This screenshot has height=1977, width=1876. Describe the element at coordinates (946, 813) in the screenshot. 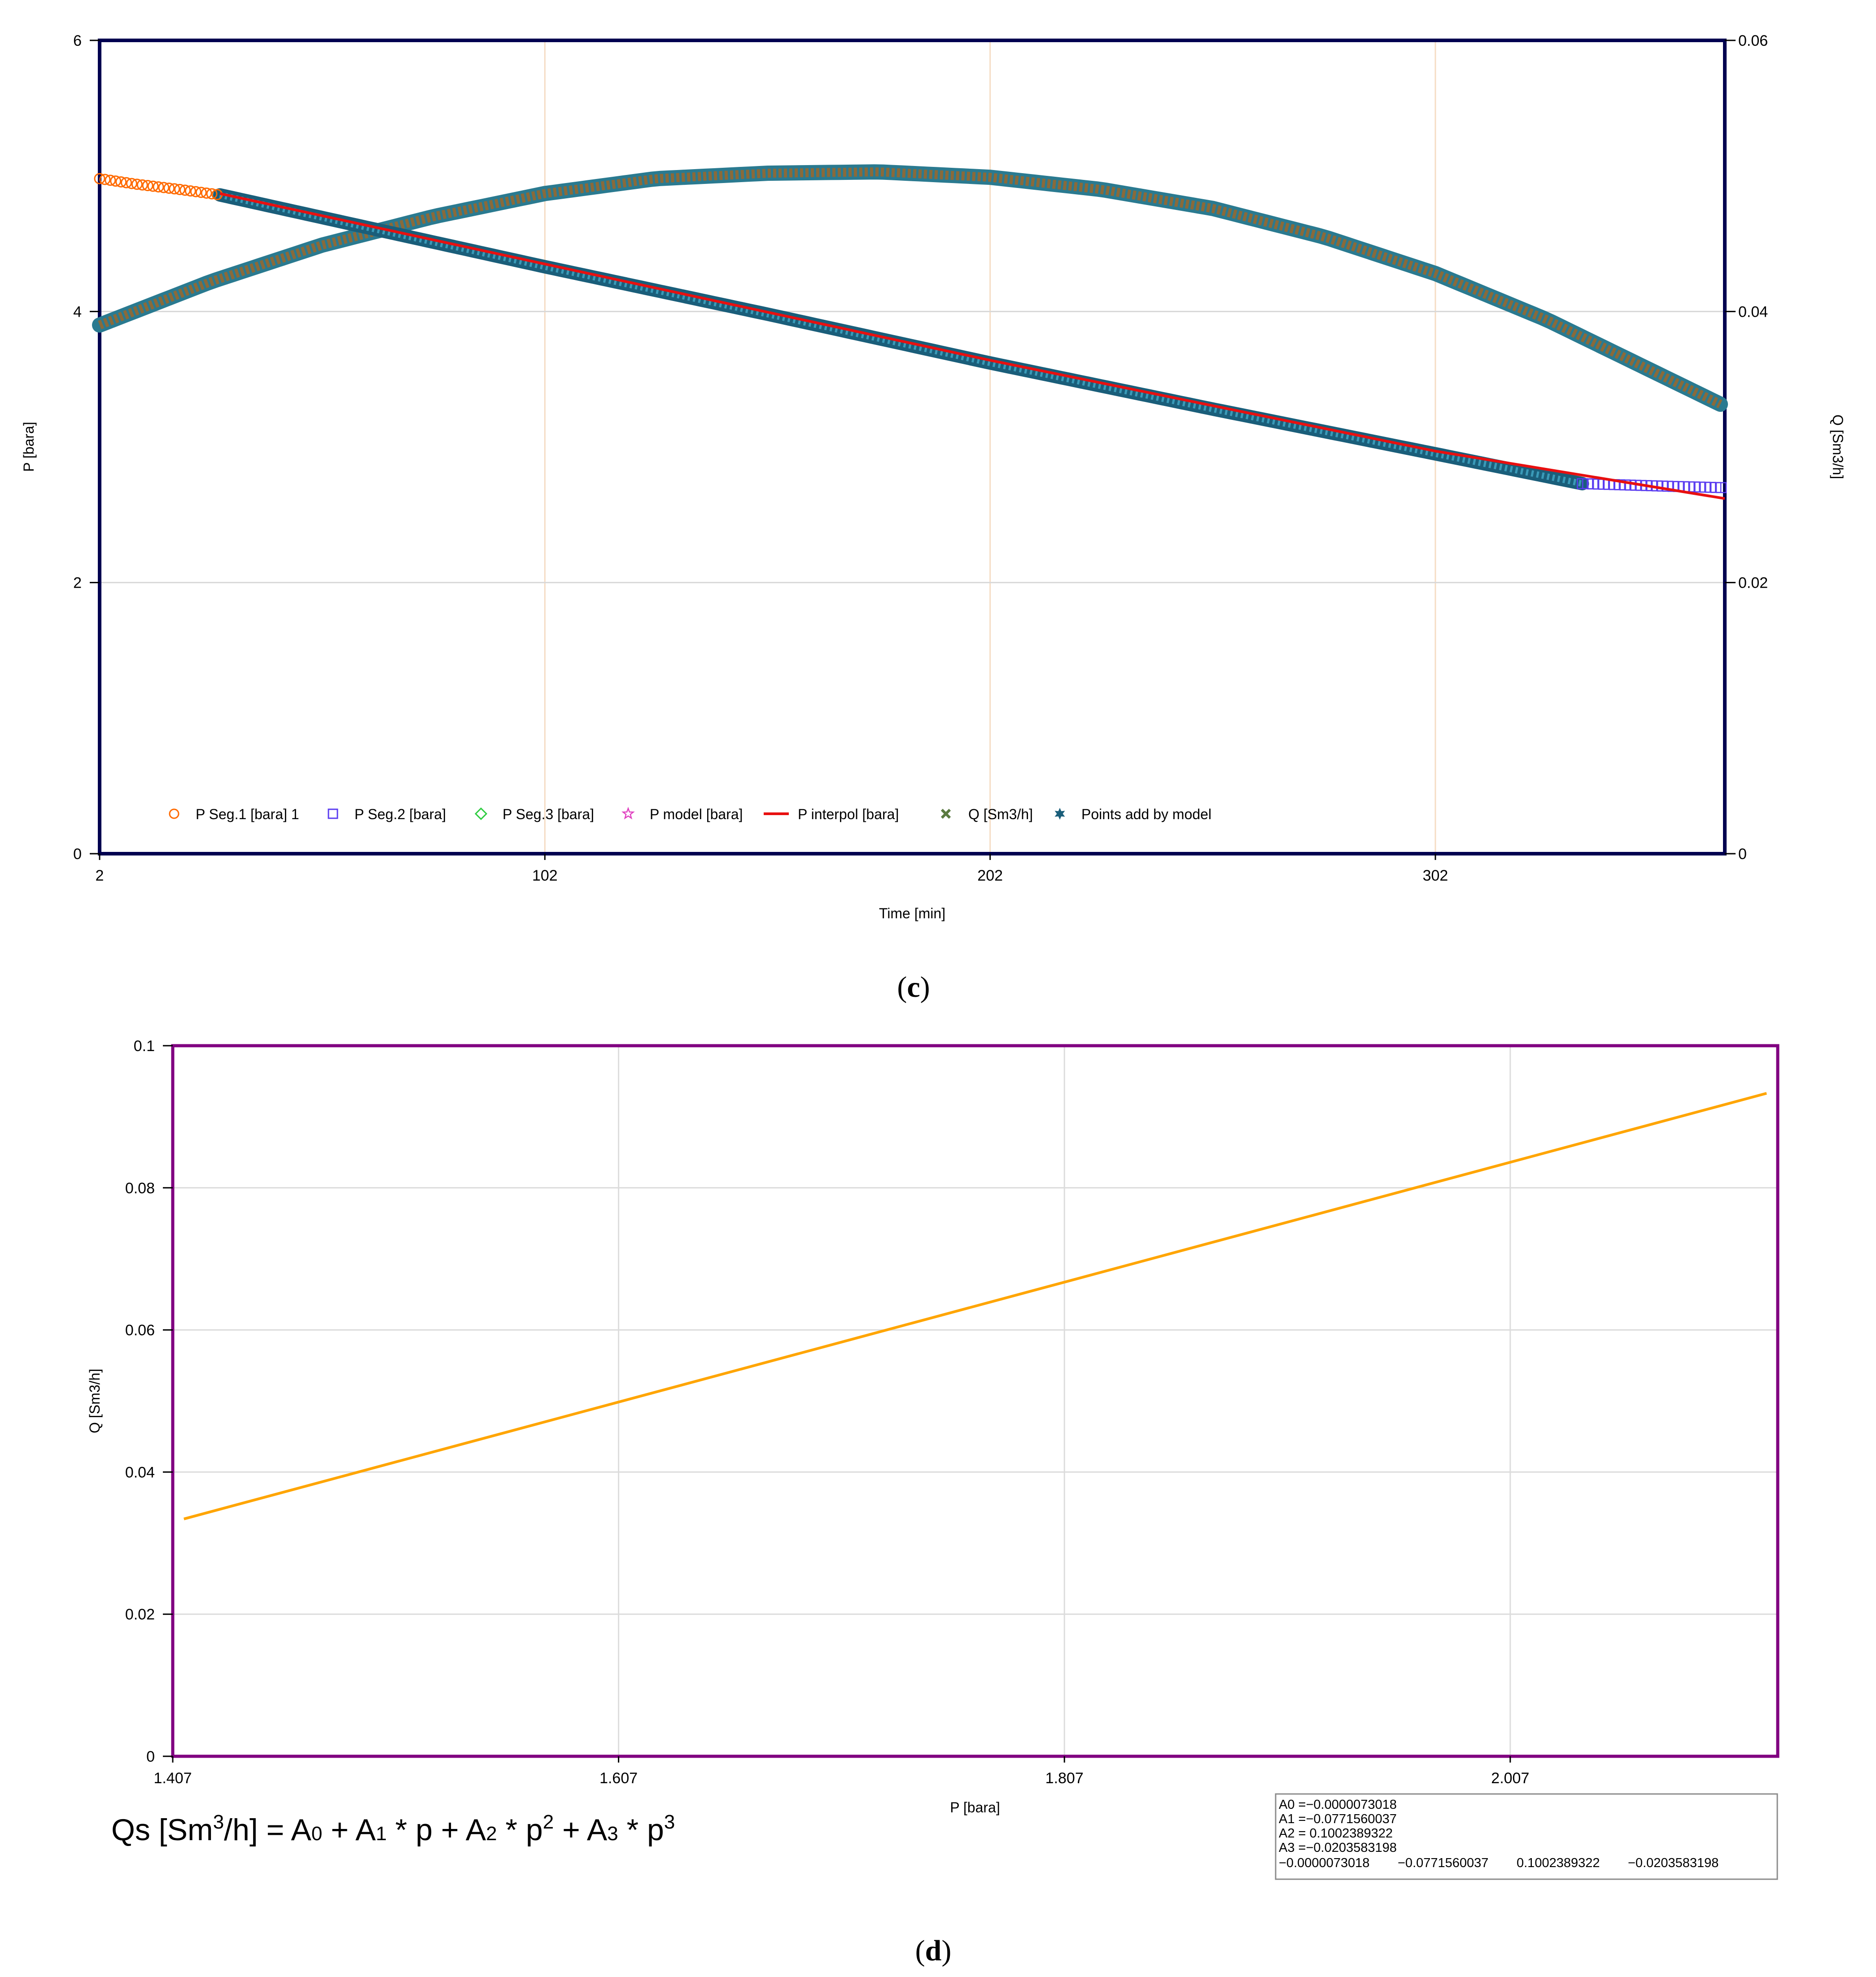

I see `legend-icon-cross` at that location.